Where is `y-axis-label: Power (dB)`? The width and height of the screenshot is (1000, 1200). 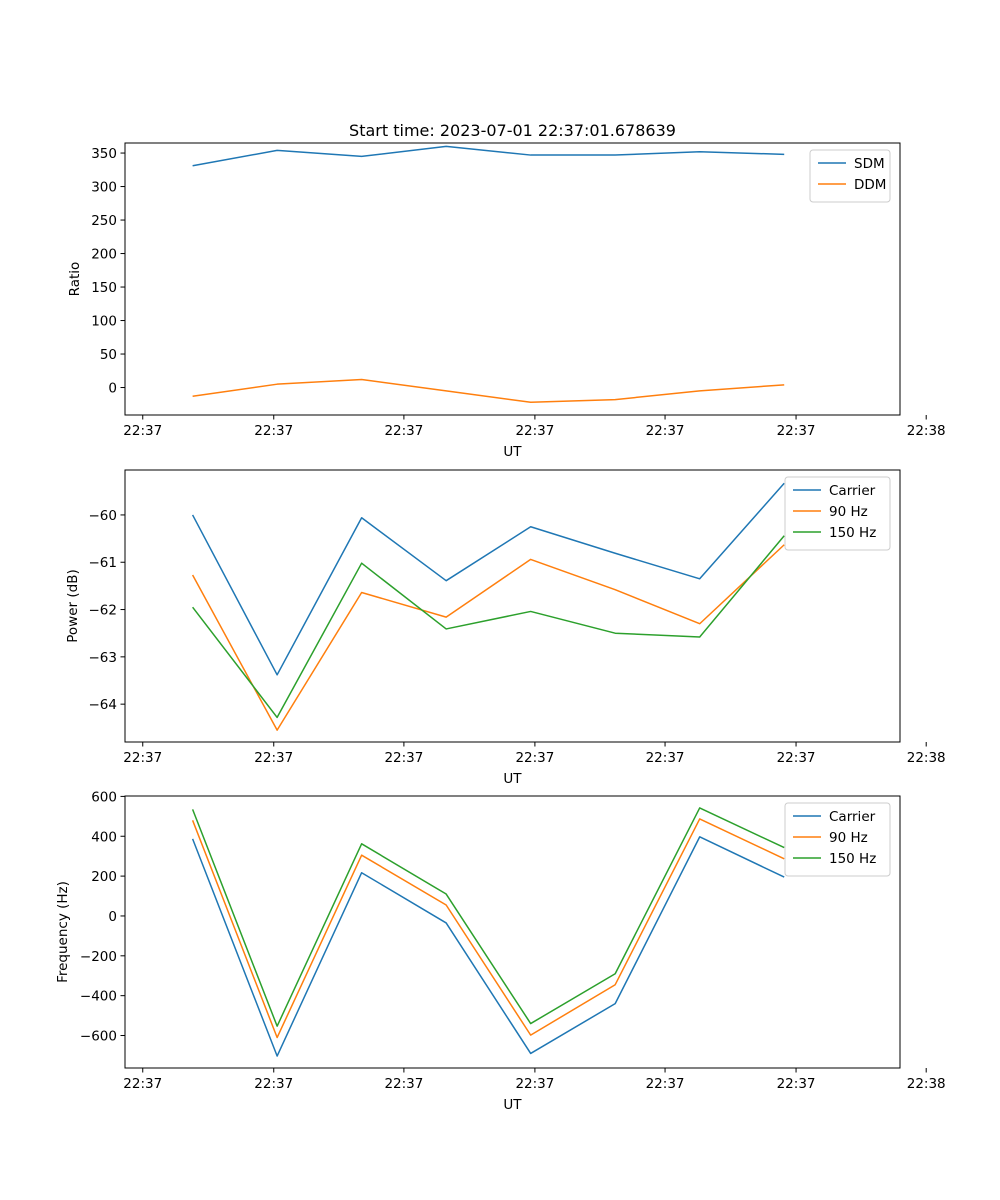 y-axis-label: Power (dB) is located at coordinates (73, 605).